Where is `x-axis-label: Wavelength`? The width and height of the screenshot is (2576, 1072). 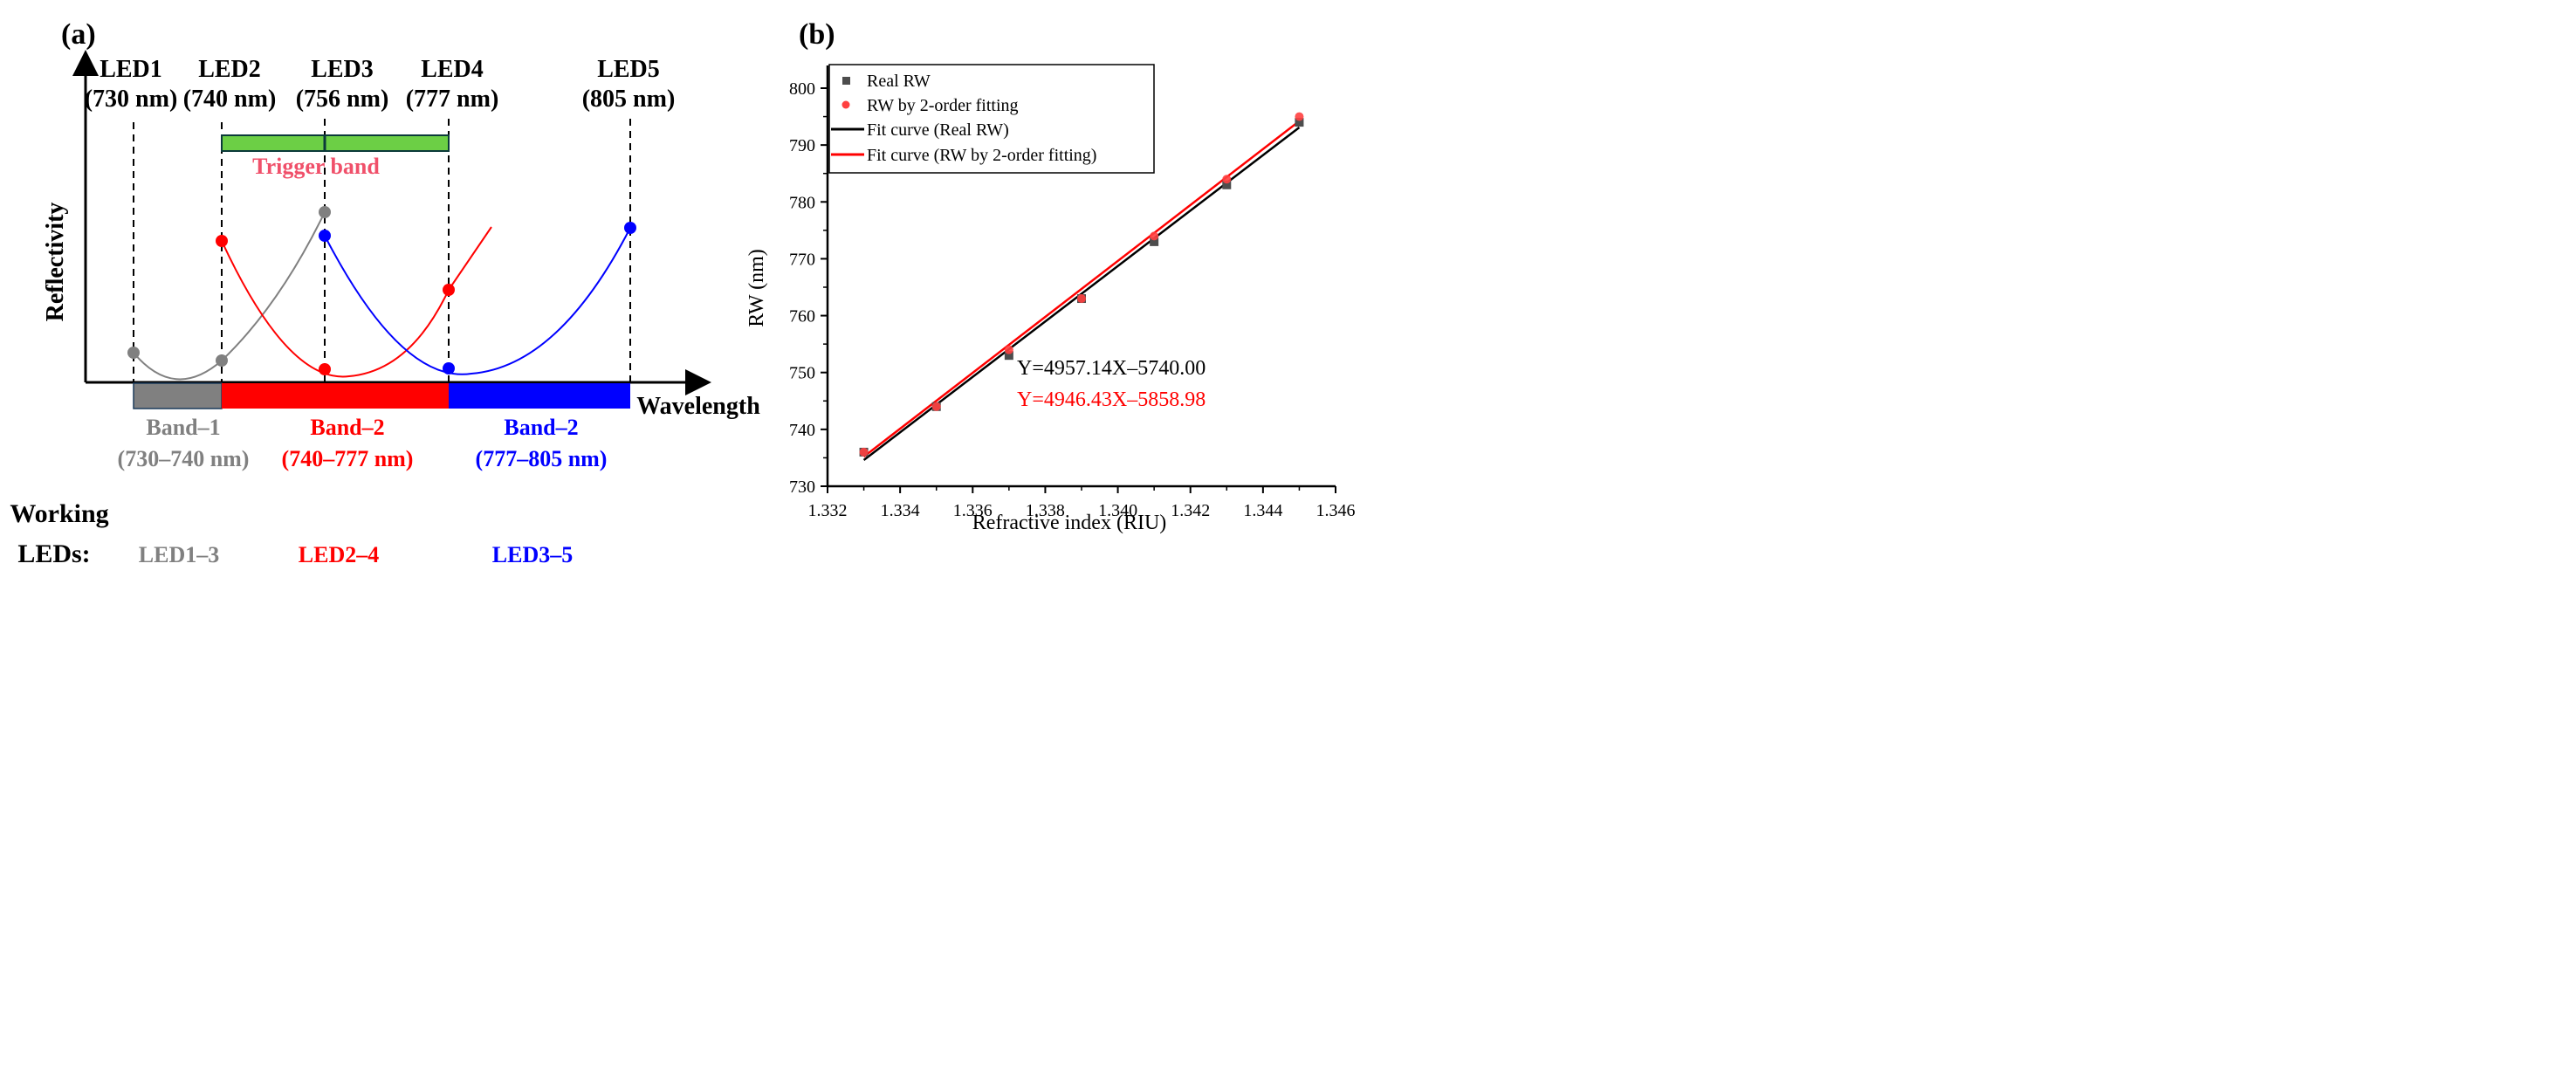
x-axis-label: Wavelength is located at coordinates (698, 406).